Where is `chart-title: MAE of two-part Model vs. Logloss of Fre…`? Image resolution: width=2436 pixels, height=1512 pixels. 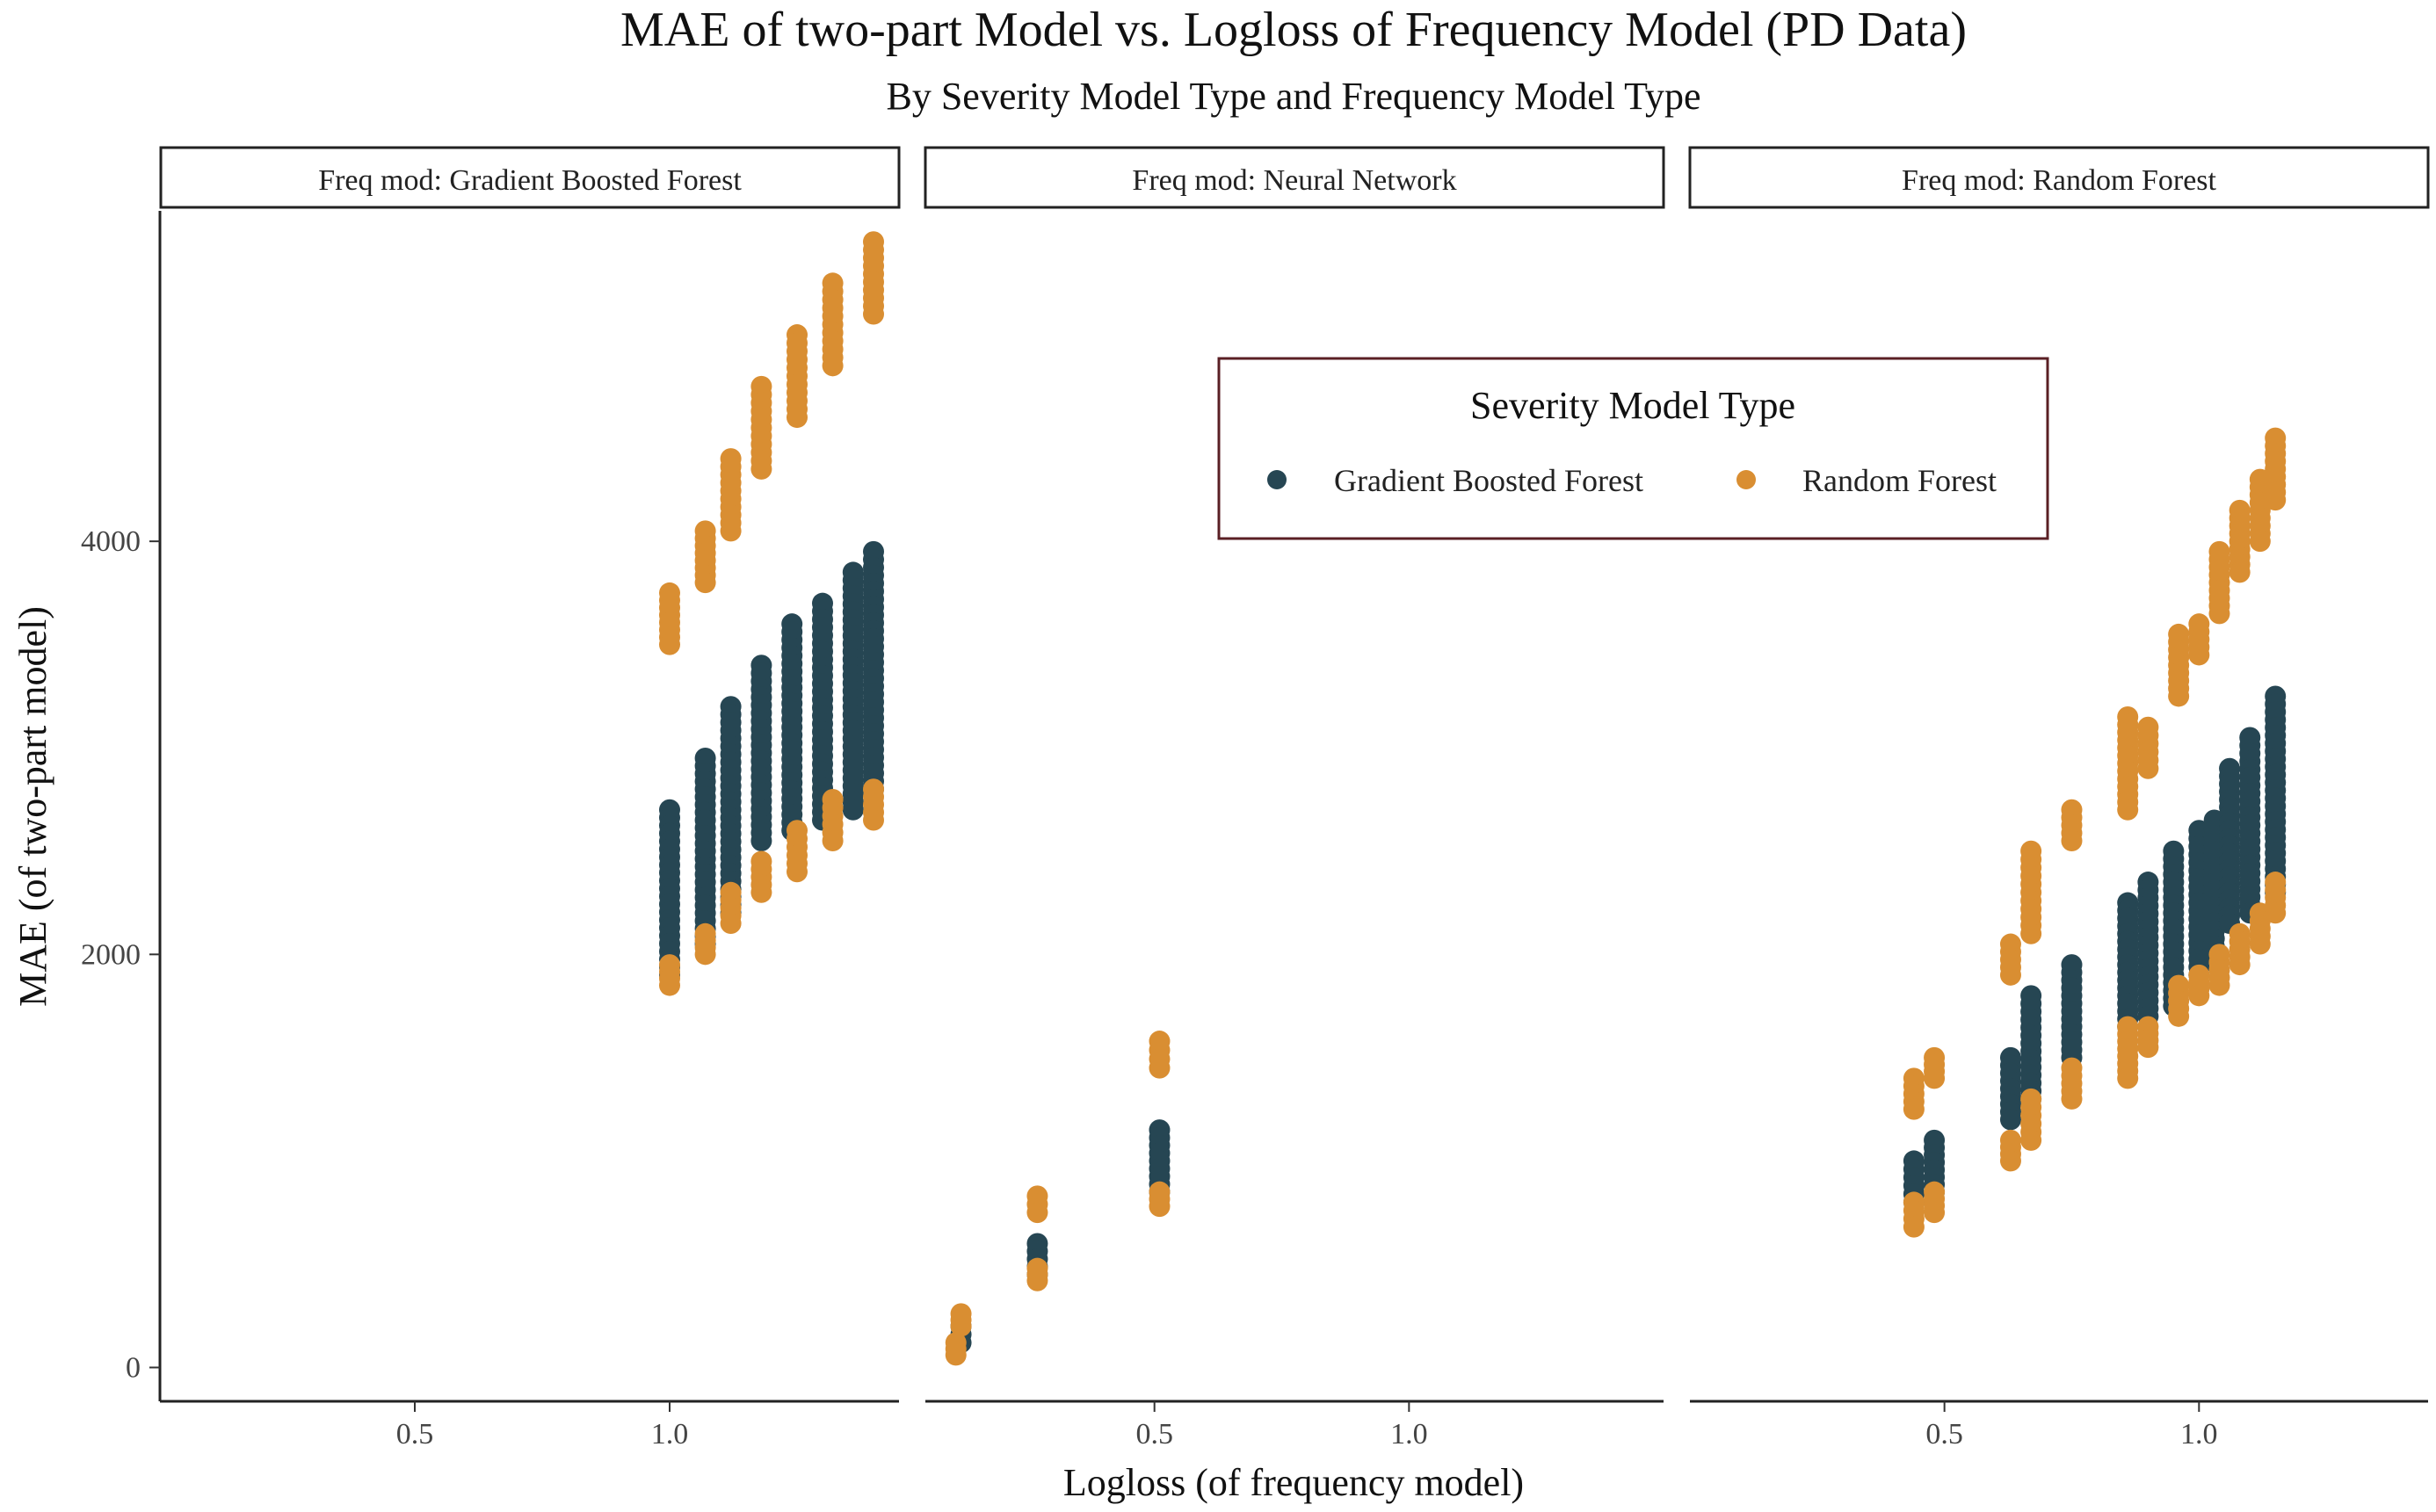 chart-title: MAE of two-part Model vs. Logloss of Fre… is located at coordinates (1293, 30).